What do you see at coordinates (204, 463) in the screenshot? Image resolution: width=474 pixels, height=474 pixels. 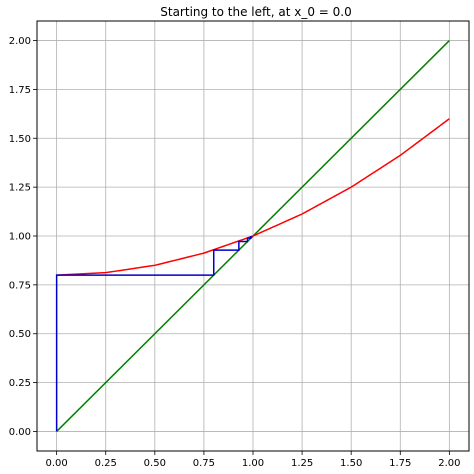 I see `x-tick-label: 0.75` at bounding box center [204, 463].